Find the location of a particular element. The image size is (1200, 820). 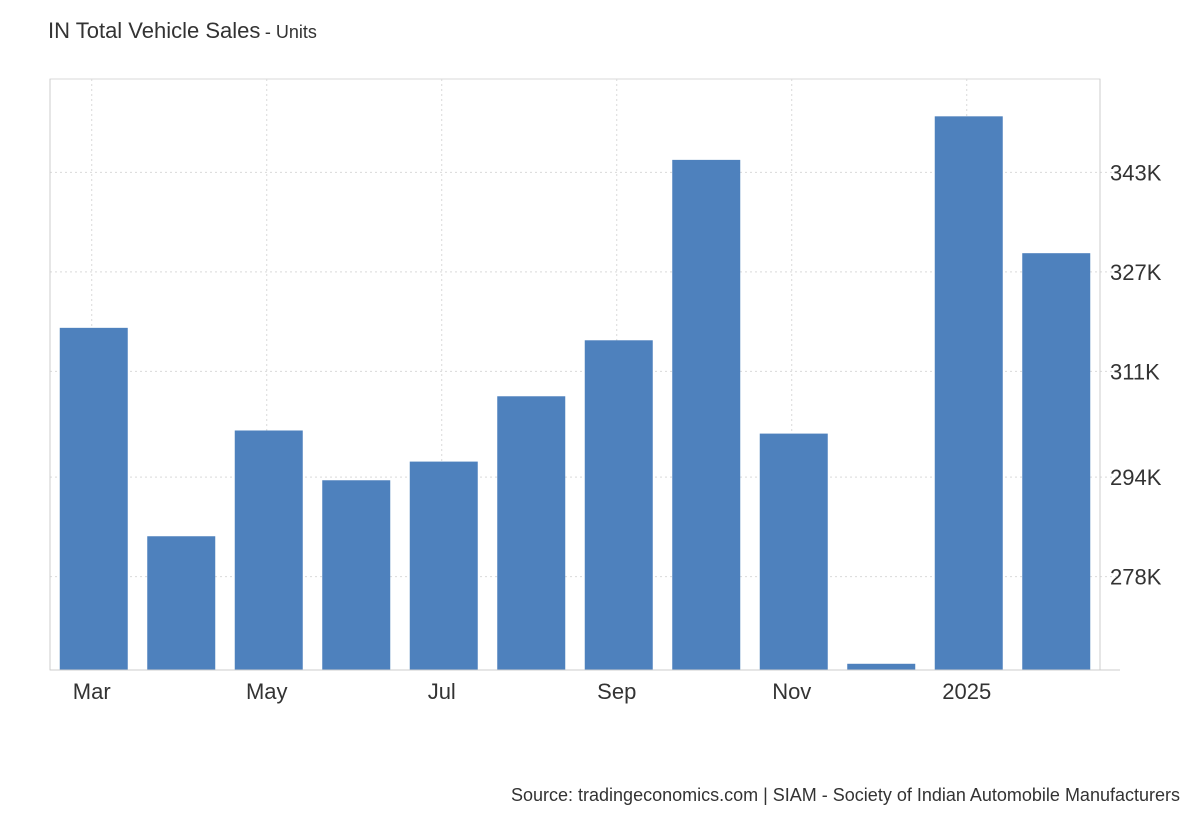

x-tick-label: Jul is located at coordinates (442, 691).